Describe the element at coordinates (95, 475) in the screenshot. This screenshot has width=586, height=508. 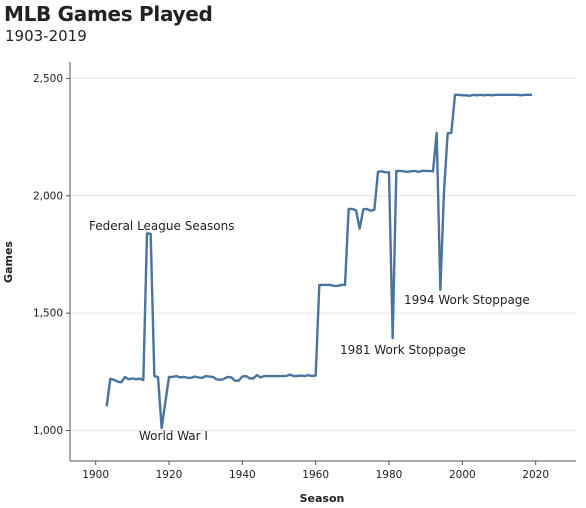
I see `x-tick-label: 1900` at that location.